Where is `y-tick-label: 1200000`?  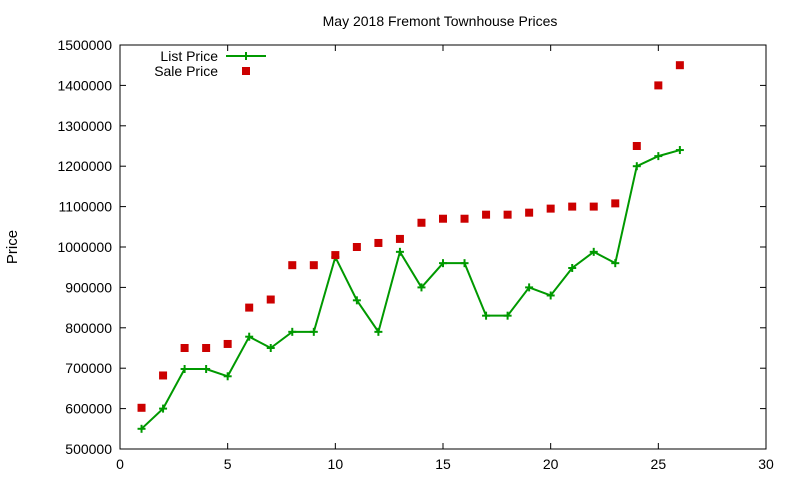 y-tick-label: 1200000 is located at coordinates (84, 166).